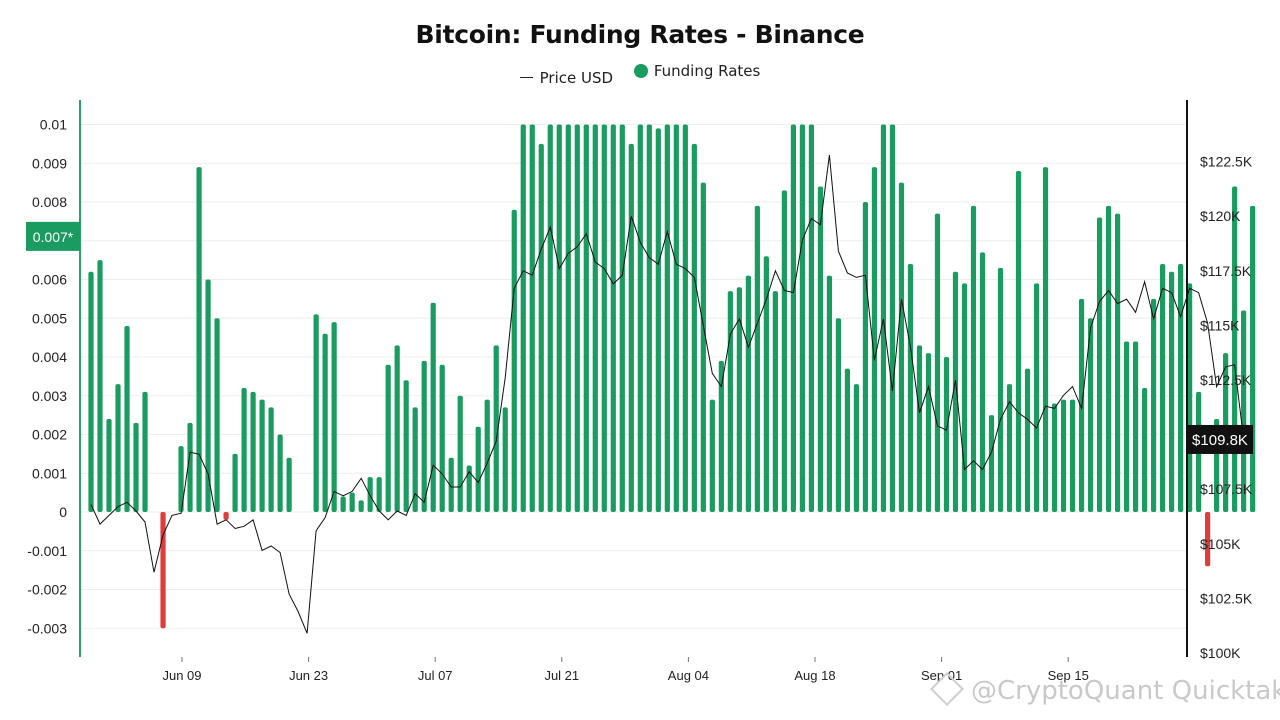 The width and height of the screenshot is (1280, 720). I want to click on chart-legend: Price USD Funding Rates, so click(640, 74).